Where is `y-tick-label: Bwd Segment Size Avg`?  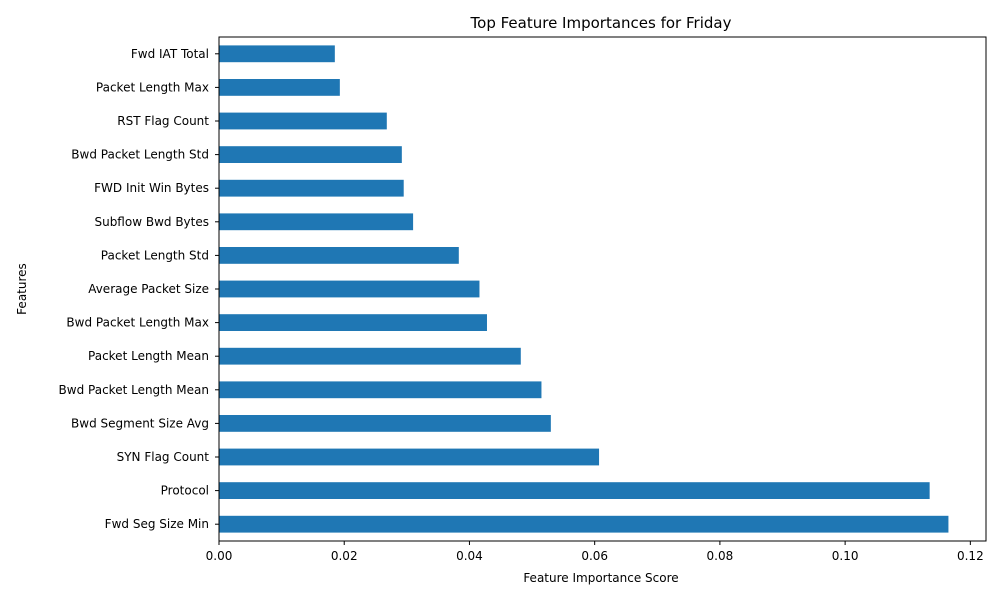
y-tick-label: Bwd Segment Size Avg is located at coordinates (140, 423).